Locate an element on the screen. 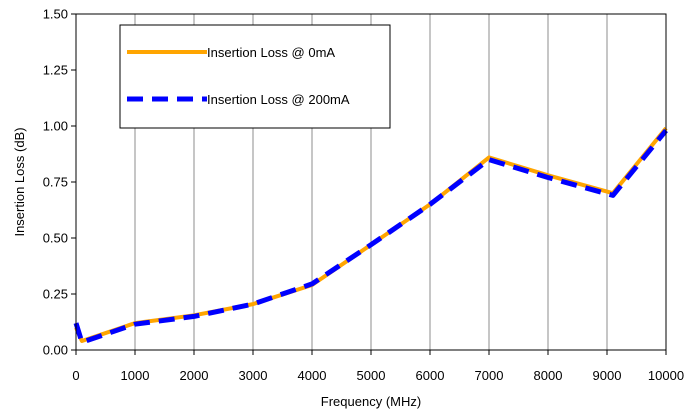 The image size is (690, 413). x-tick-label: 8000 is located at coordinates (548, 375).